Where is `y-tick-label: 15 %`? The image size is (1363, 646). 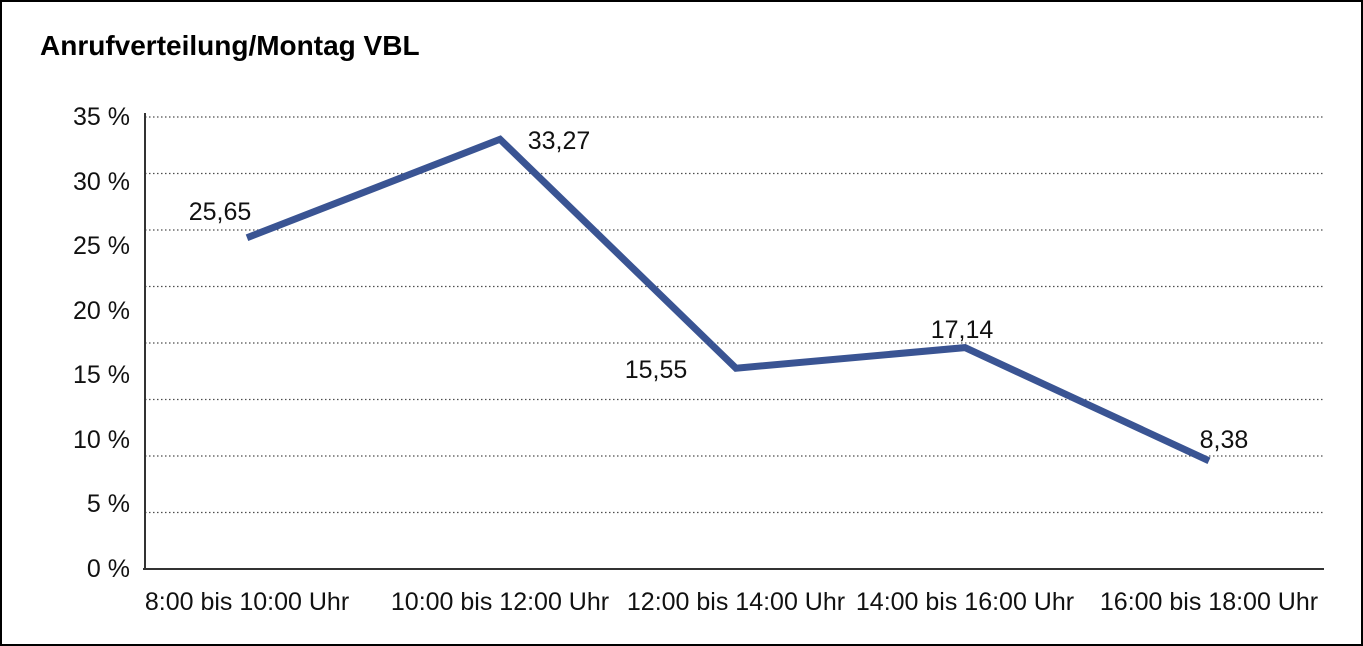
y-tick-label: 15 % is located at coordinates (101, 375).